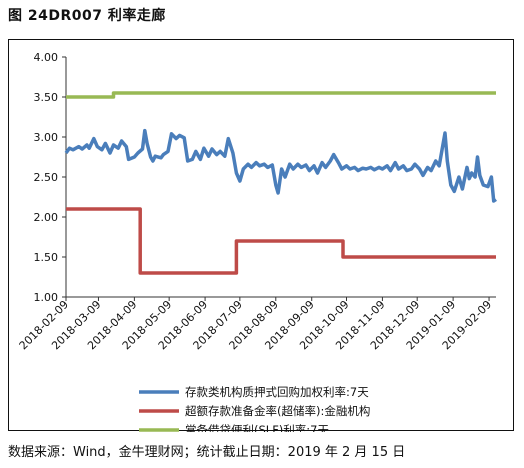 This screenshot has height=468, width=524. I want to click on y-tick-label: 1.00, so click(46, 297).